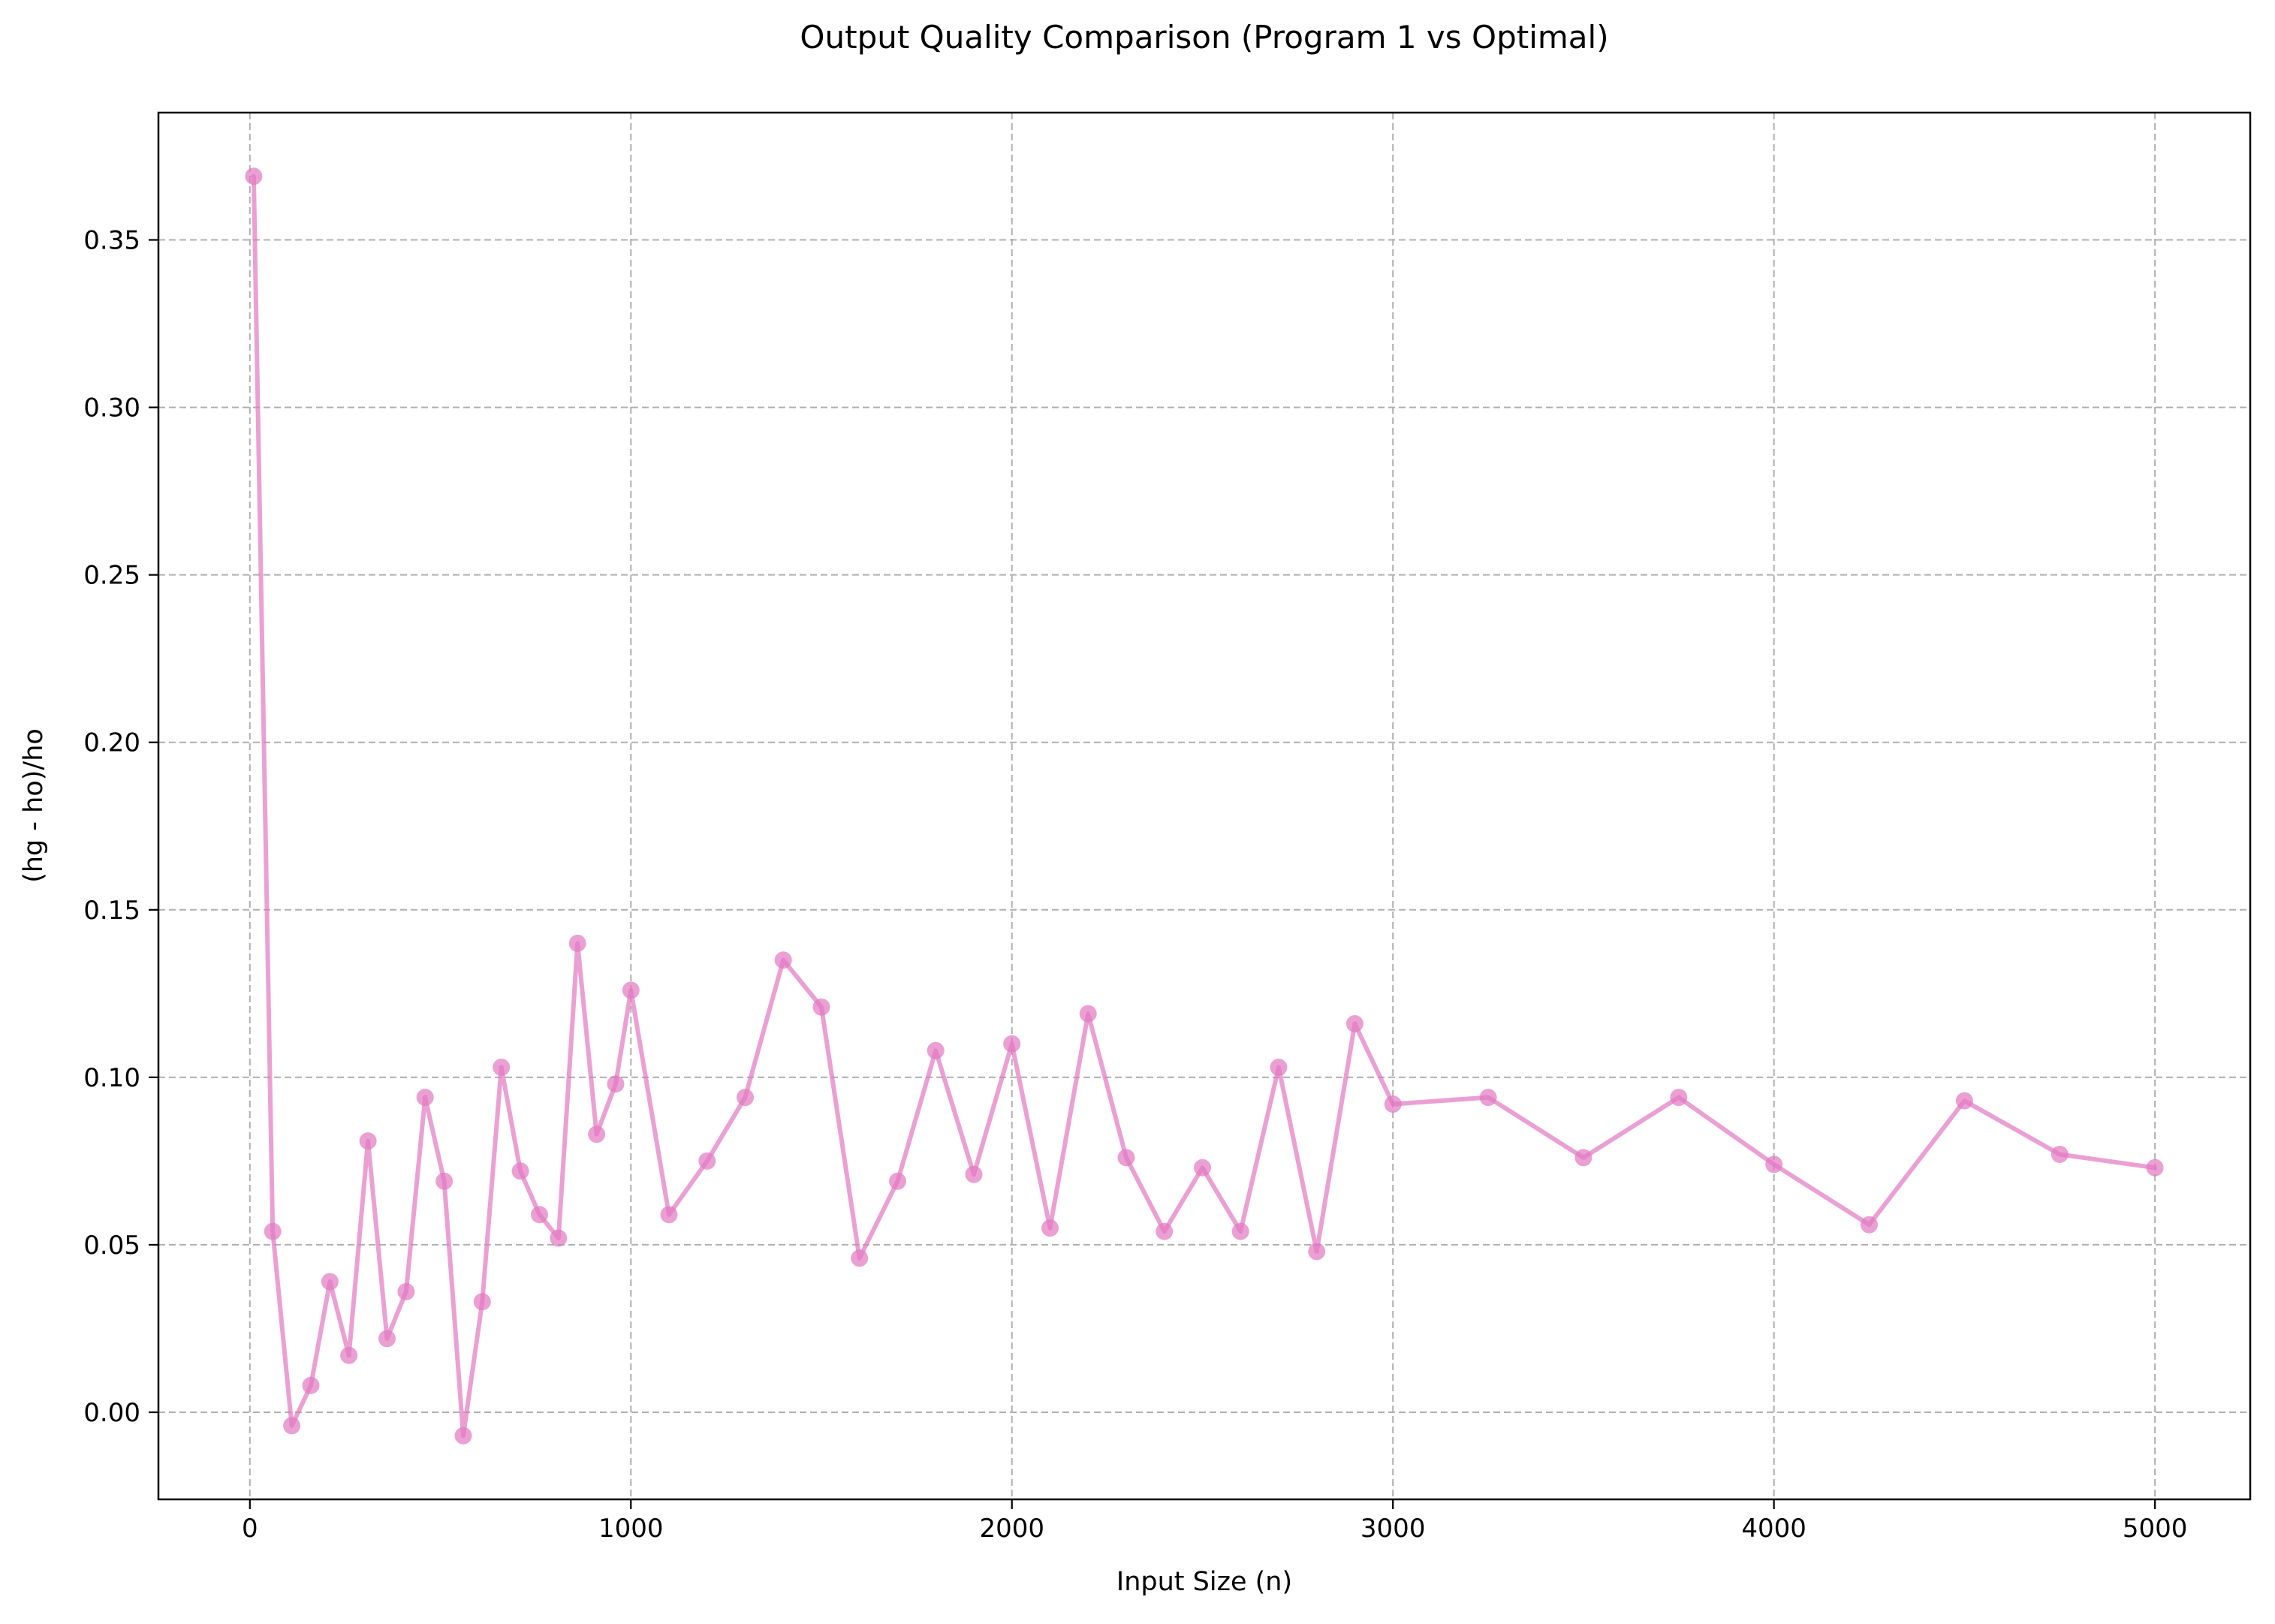 This screenshot has width=2275, height=1624. Describe the element at coordinates (111, 1246) in the screenshot. I see `y-tick-label: 0.05` at that location.